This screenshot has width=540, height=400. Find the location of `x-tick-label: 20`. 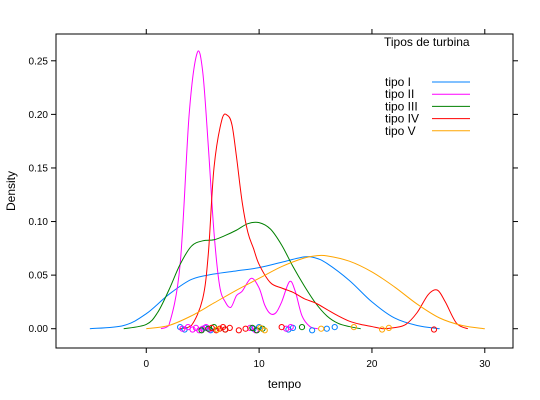

x-tick-label: 20 is located at coordinates (372, 364).